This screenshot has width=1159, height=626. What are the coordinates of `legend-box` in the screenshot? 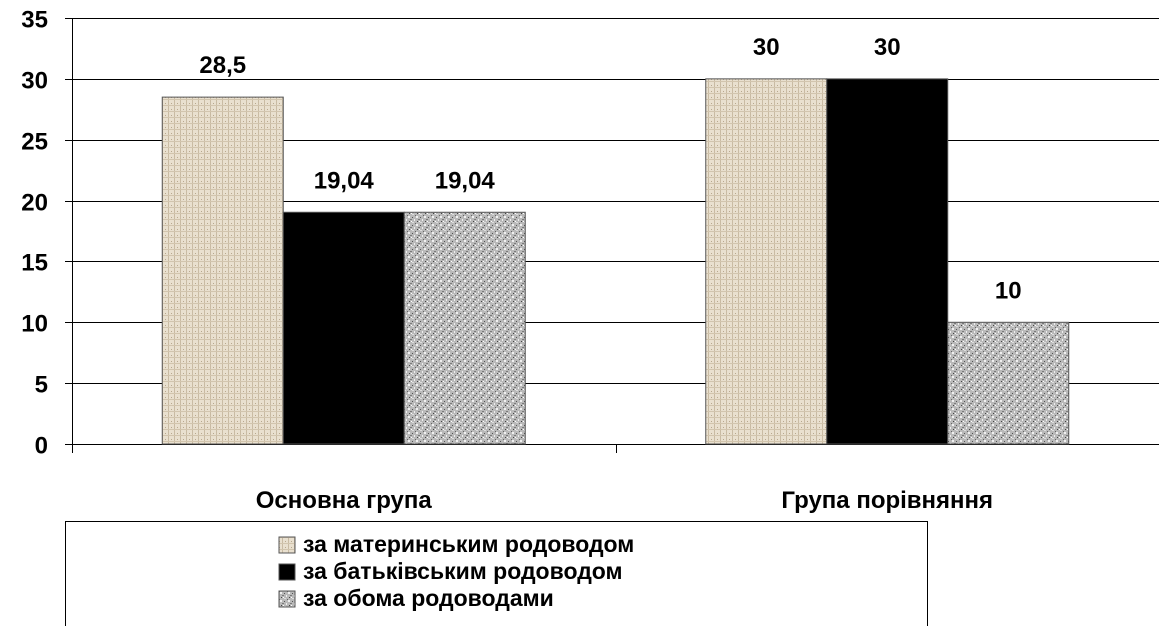 It's located at (496, 573).